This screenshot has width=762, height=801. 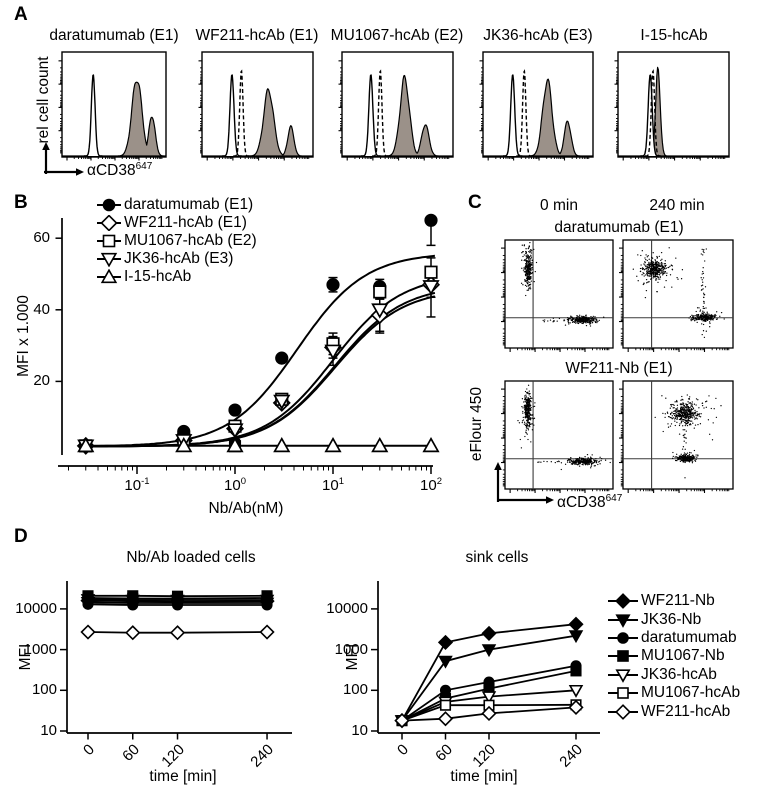 What do you see at coordinates (185, 222) in the screenshot?
I see `legend-label: WF211-hcAb (E1)` at bounding box center [185, 222].